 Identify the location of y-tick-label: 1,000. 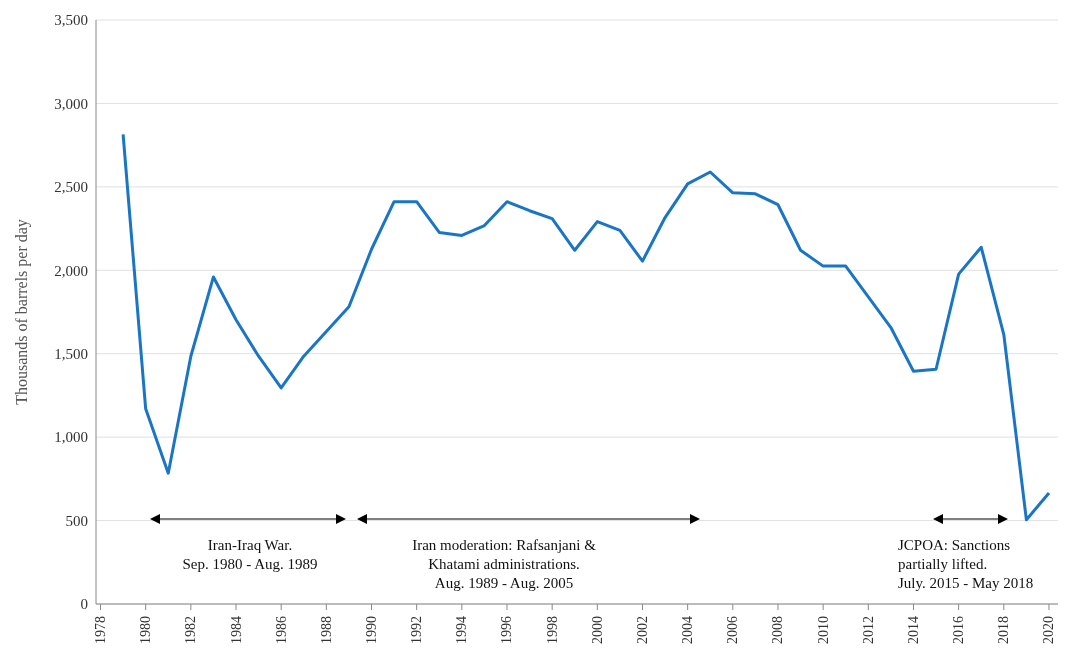
(71, 437).